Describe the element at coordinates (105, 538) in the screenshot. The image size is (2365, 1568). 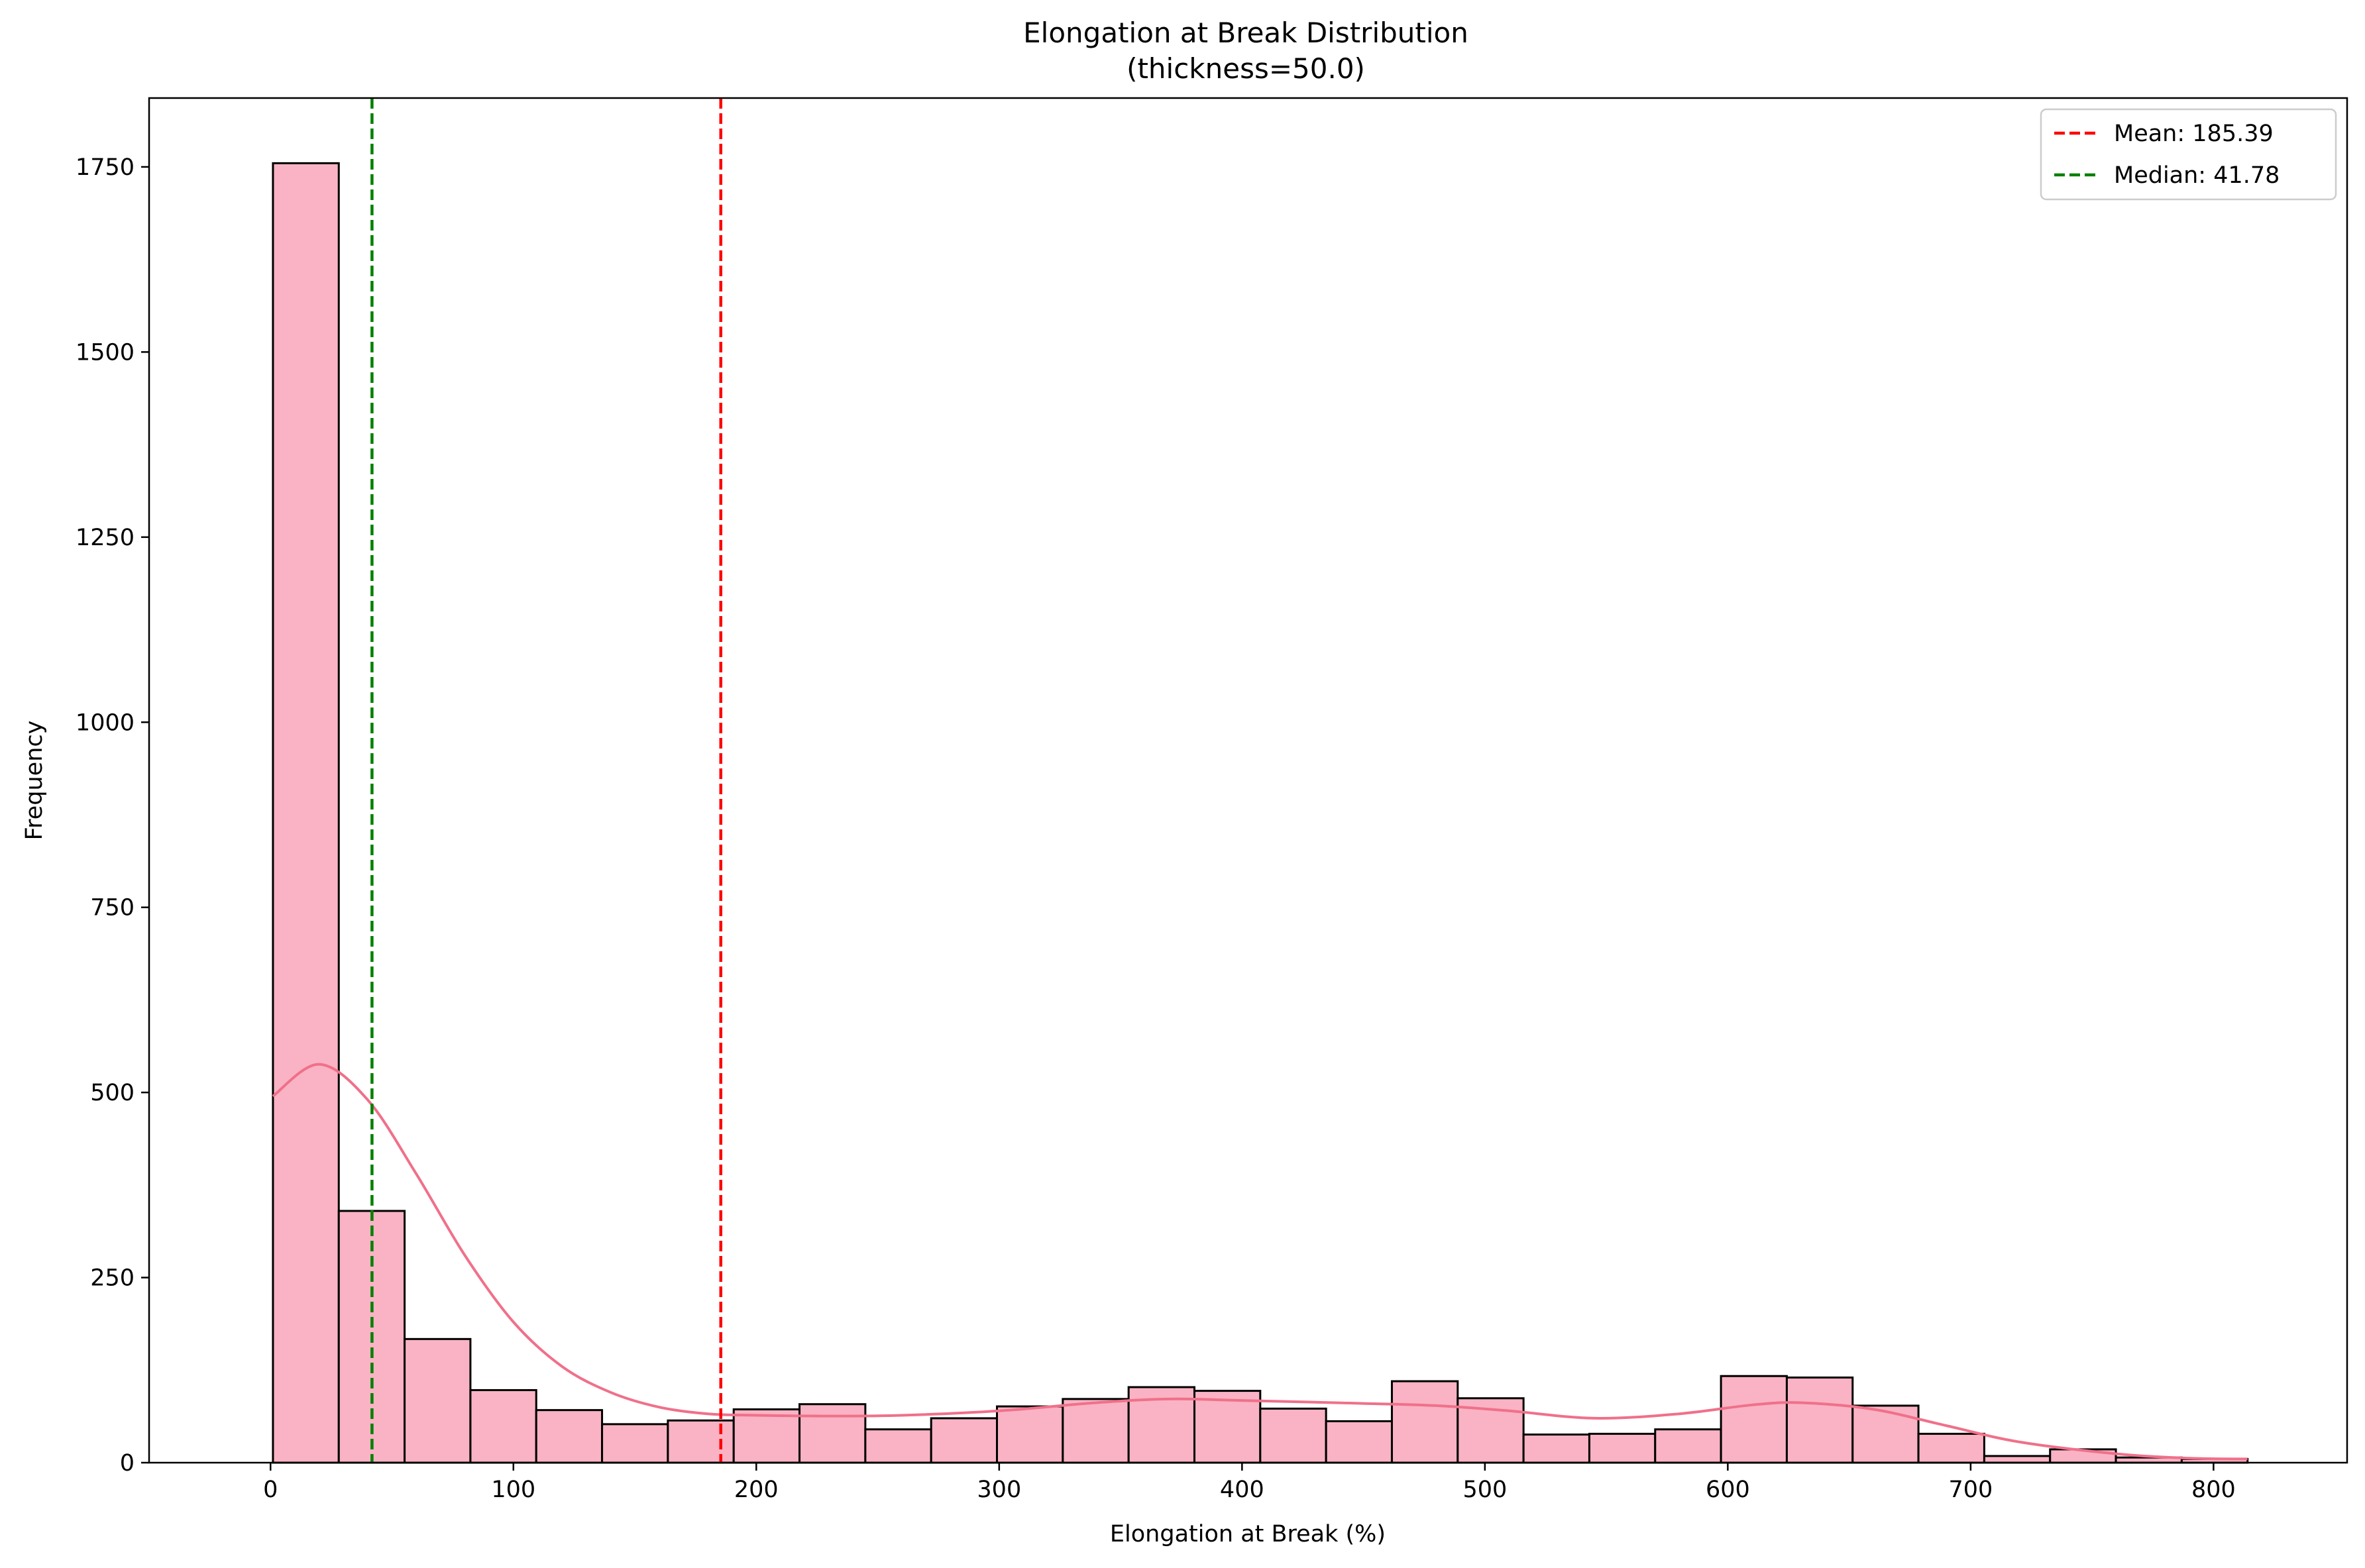
I see `y-tick-label: 1250` at that location.